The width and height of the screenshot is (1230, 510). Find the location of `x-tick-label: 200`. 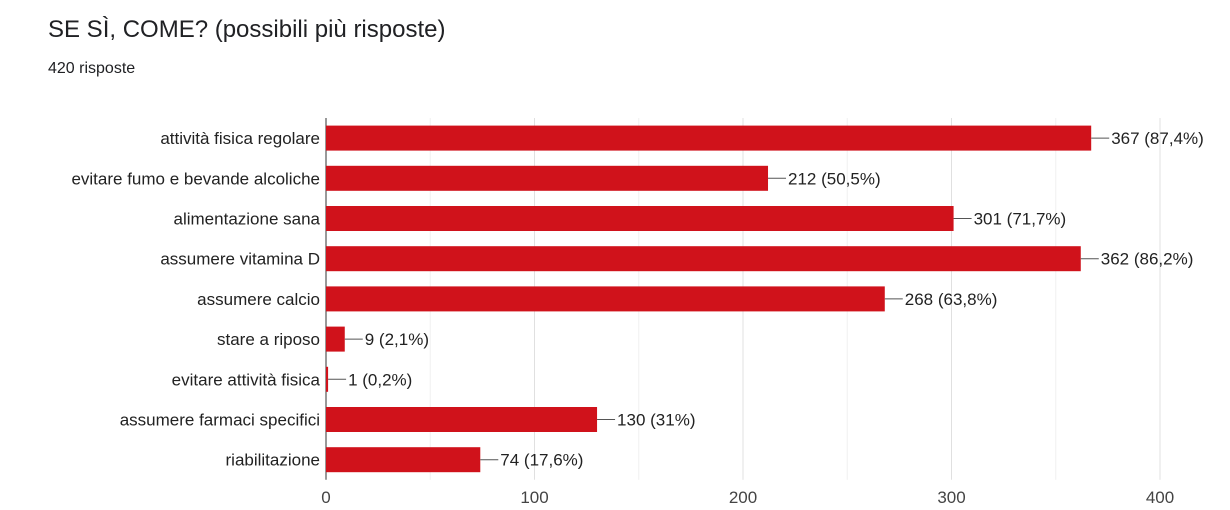

x-tick-label: 200 is located at coordinates (743, 497).